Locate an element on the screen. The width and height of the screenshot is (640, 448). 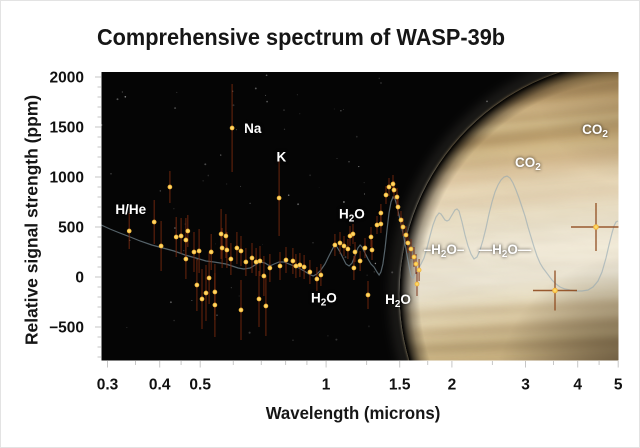
label-h2o-3: H2O is located at coordinates (398, 301).